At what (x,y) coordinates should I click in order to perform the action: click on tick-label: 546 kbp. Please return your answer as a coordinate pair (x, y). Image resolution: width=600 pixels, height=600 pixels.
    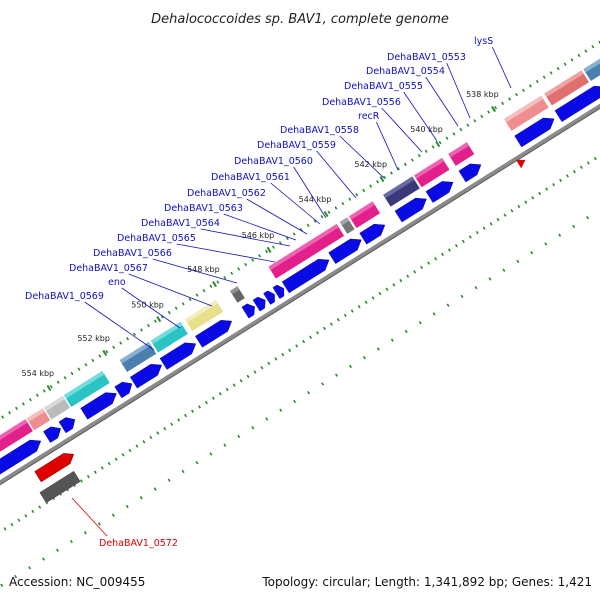
    Looking at the image, I should click on (258, 235).